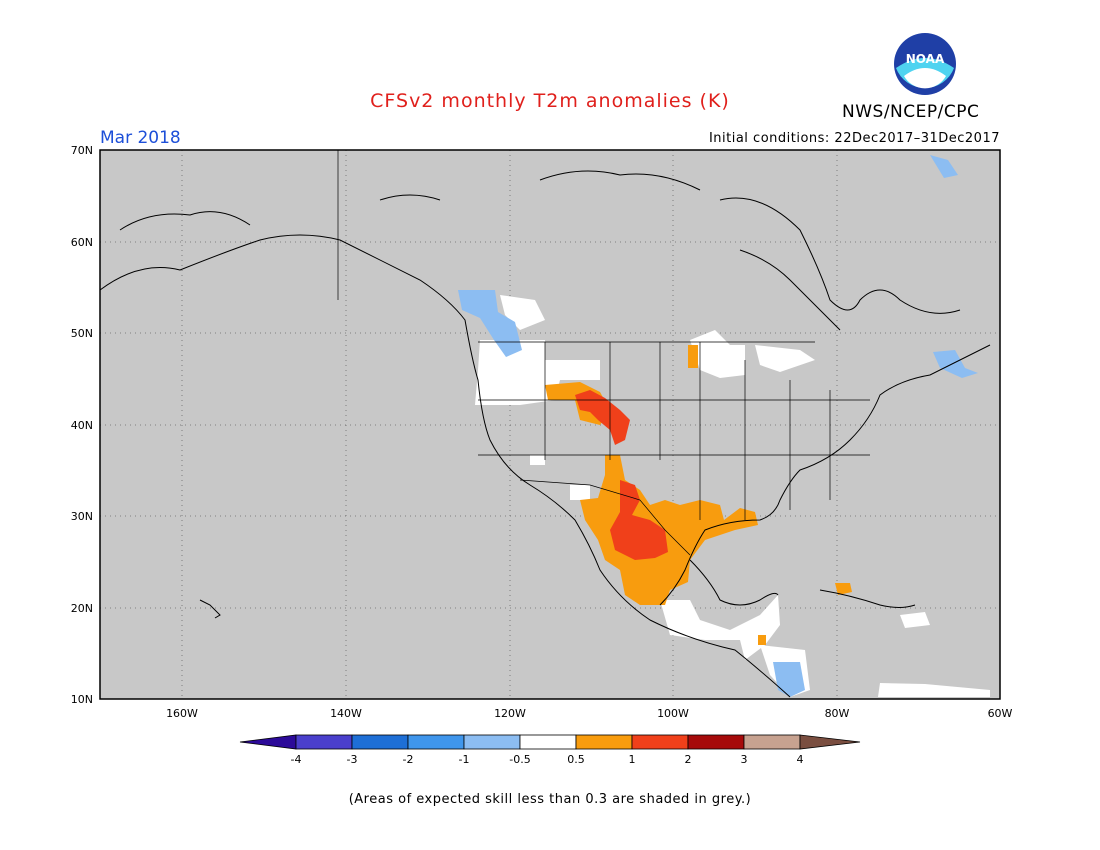 The width and height of the screenshot is (1100, 850). I want to click on legend-label: 2, so click(688, 759).